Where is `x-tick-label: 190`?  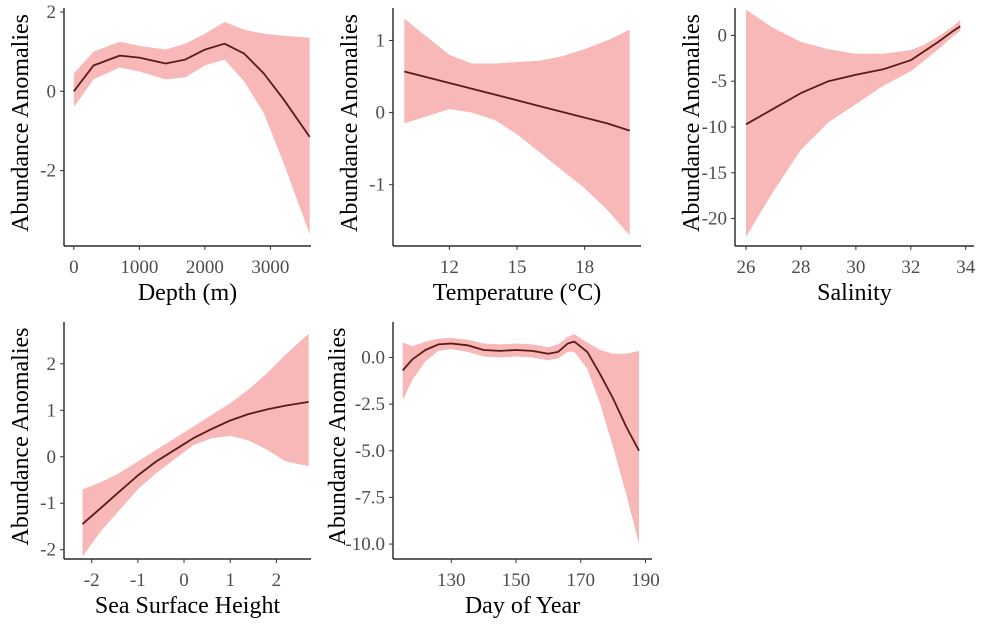 x-tick-label: 190 is located at coordinates (645, 580).